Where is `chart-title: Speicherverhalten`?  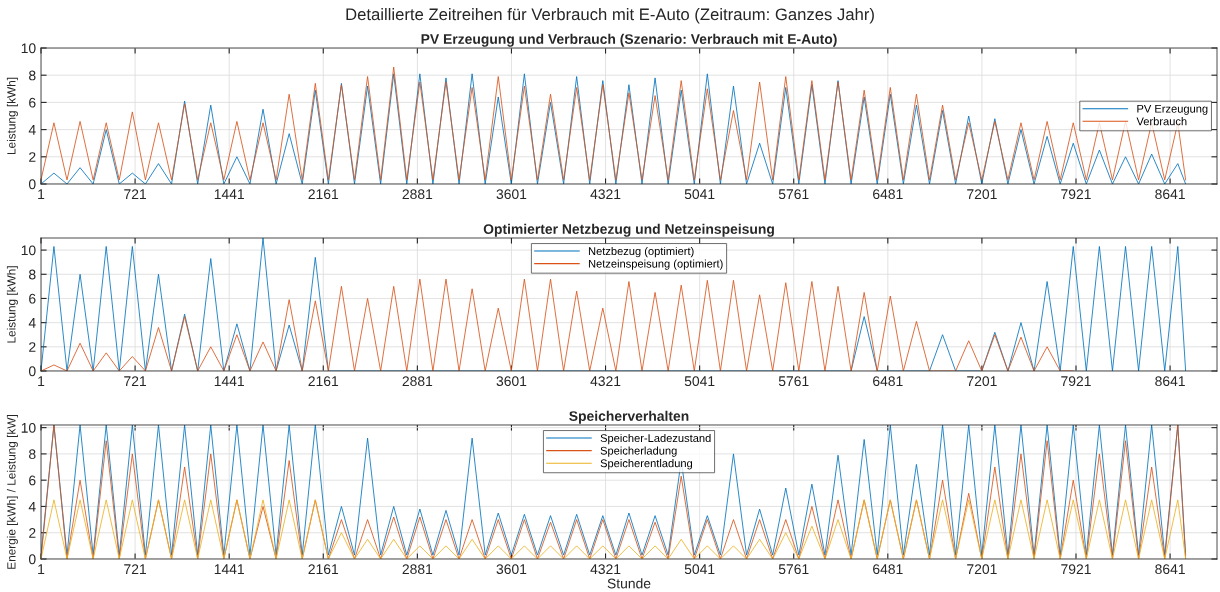 chart-title: Speicherverhalten is located at coordinates (629, 417).